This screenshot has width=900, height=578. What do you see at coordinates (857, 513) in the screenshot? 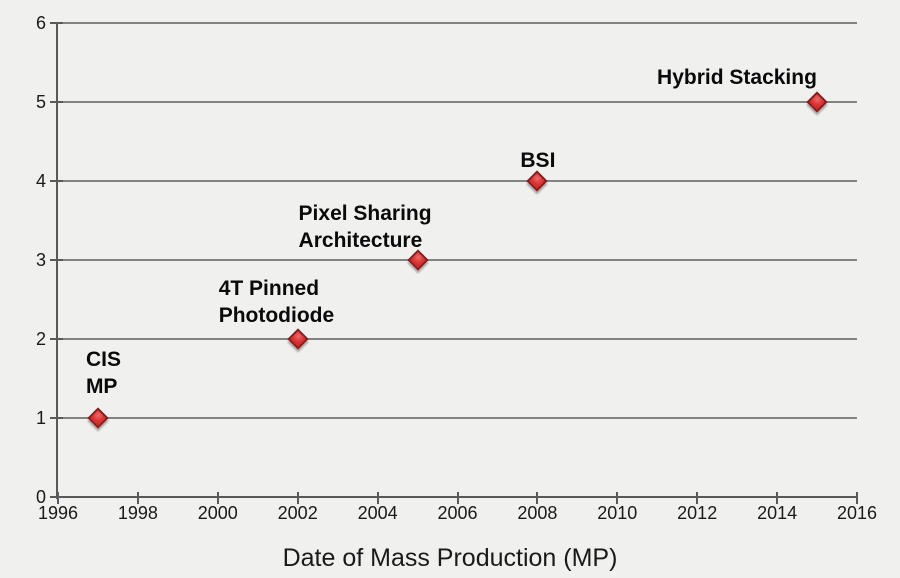
I see `x-tick-label: 2016` at bounding box center [857, 513].